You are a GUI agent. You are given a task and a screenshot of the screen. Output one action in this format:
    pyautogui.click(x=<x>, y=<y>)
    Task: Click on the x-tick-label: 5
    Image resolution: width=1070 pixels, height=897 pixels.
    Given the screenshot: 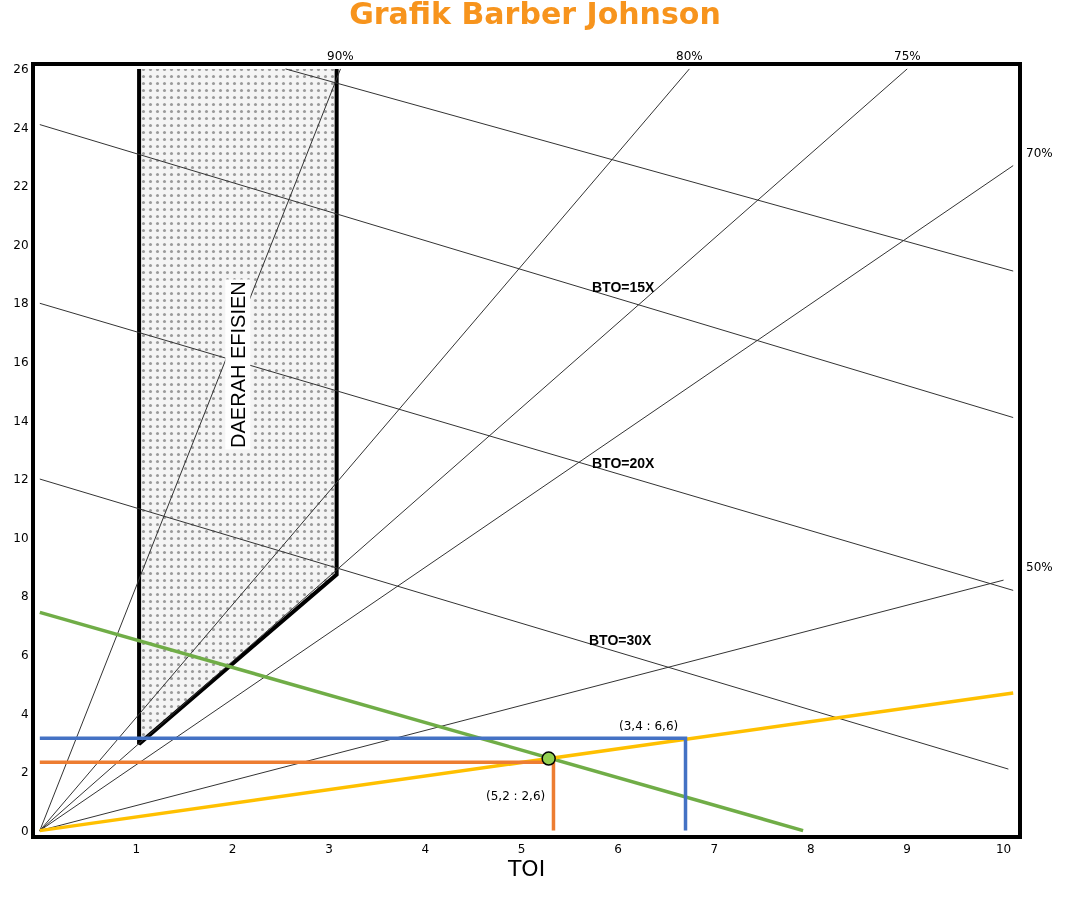 What is the action you would take?
    pyautogui.click(x=521, y=849)
    